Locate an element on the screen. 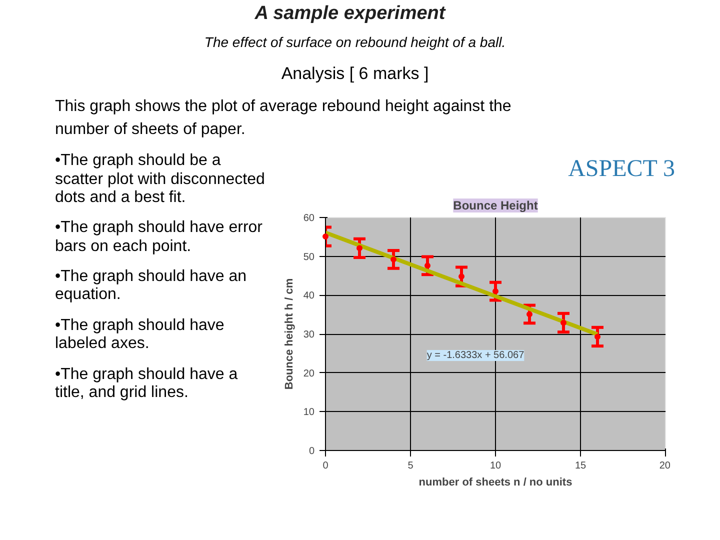  text: •The graph should have labeled axes. is located at coordinates (140, 335).